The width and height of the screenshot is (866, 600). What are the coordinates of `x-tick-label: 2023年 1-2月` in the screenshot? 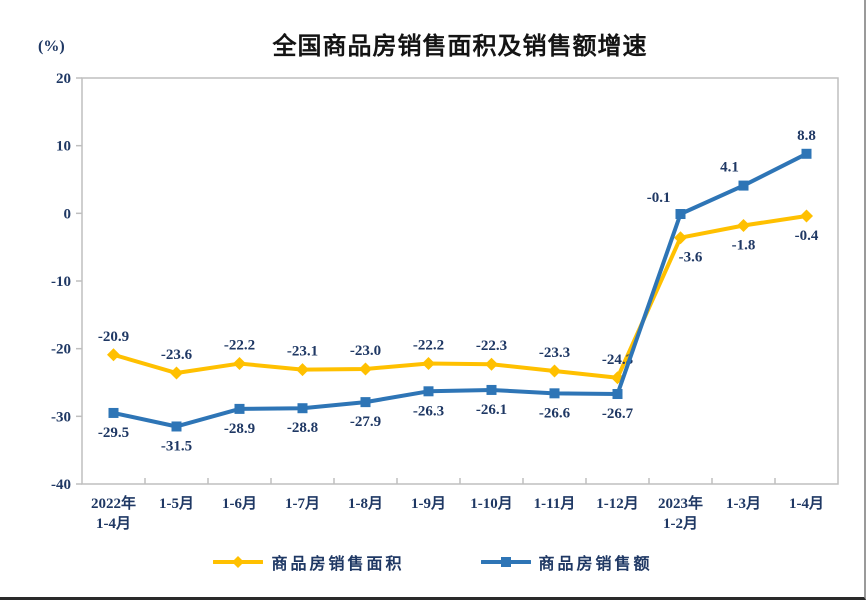 It's located at (680, 513).